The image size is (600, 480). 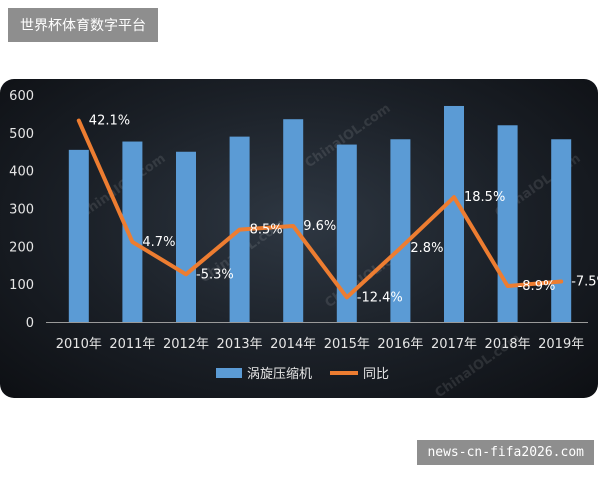 What do you see at coordinates (79, 344) in the screenshot?
I see `x-tick-label: 2010年` at bounding box center [79, 344].